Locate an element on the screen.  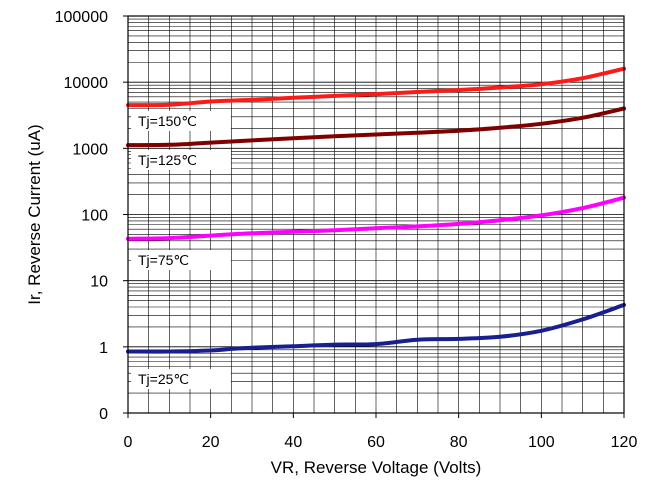
y-axis-title: Ir, Reverse Current (uA) is located at coordinates (34, 214).